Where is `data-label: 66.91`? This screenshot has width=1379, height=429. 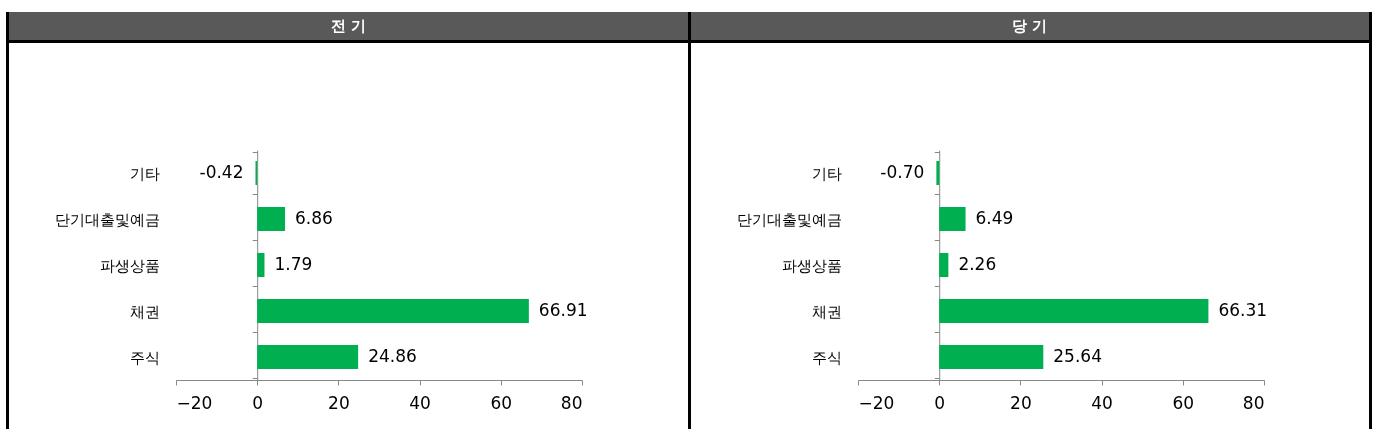
data-label: 66.91 is located at coordinates (563, 310).